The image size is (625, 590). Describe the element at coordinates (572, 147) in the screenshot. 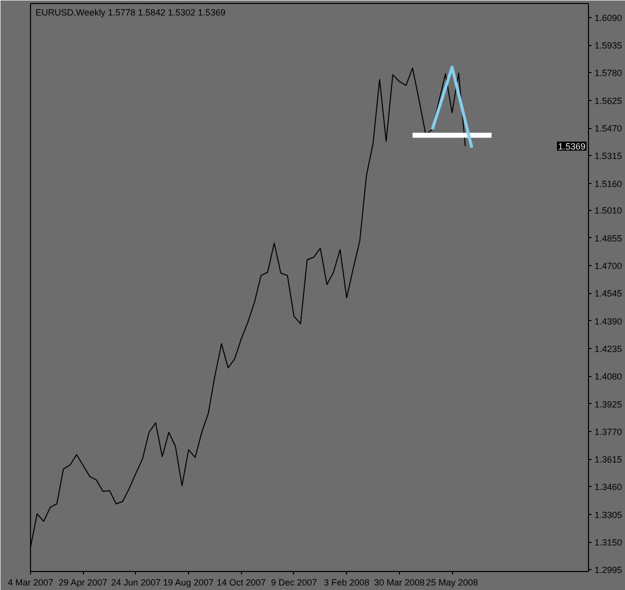

I see `annotation: 1.5369` at that location.